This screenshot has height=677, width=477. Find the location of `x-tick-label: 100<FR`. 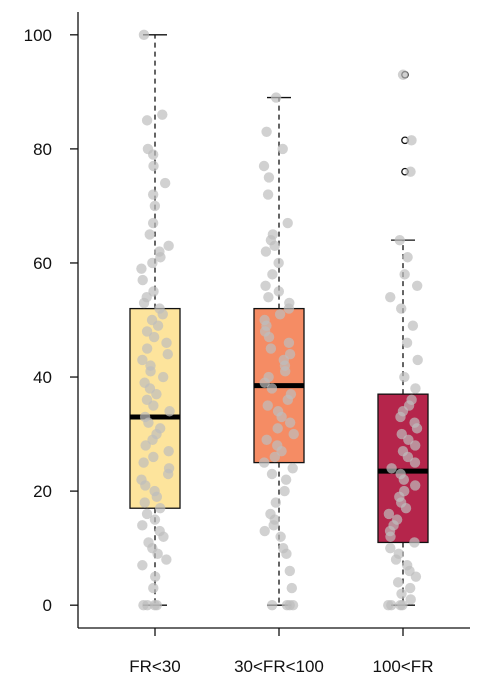

x-tick-label: 100<FR is located at coordinates (403, 666).